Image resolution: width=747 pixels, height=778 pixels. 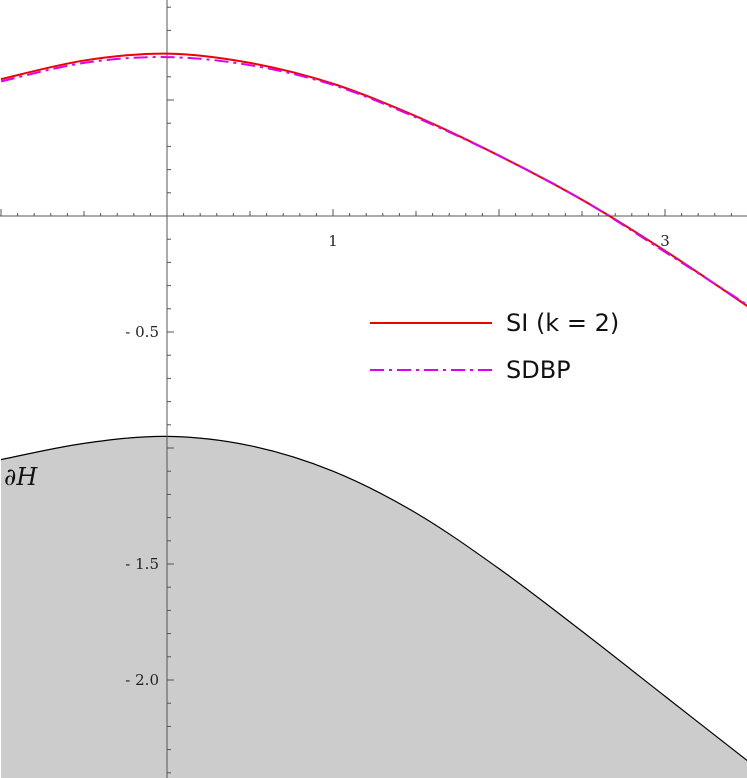 I want to click on x-tick-label: 1, so click(x=333, y=241).